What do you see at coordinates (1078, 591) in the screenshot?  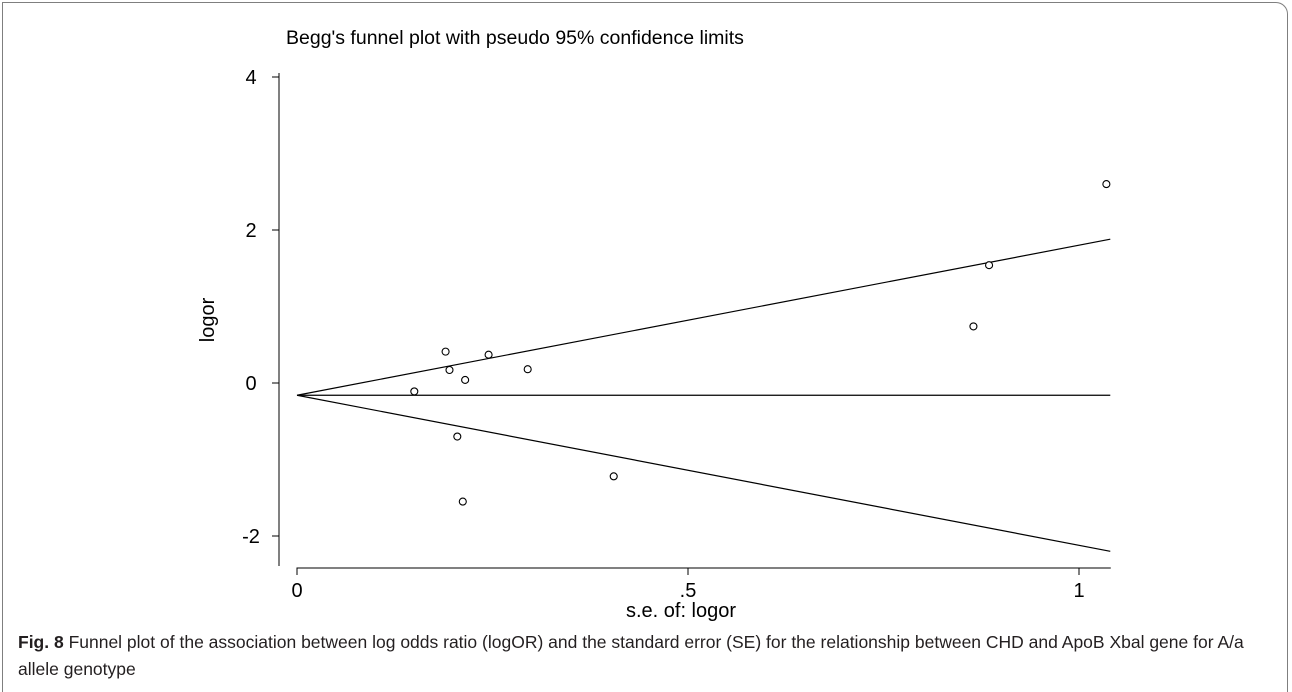 I see `x-tick-label: 1` at bounding box center [1078, 591].